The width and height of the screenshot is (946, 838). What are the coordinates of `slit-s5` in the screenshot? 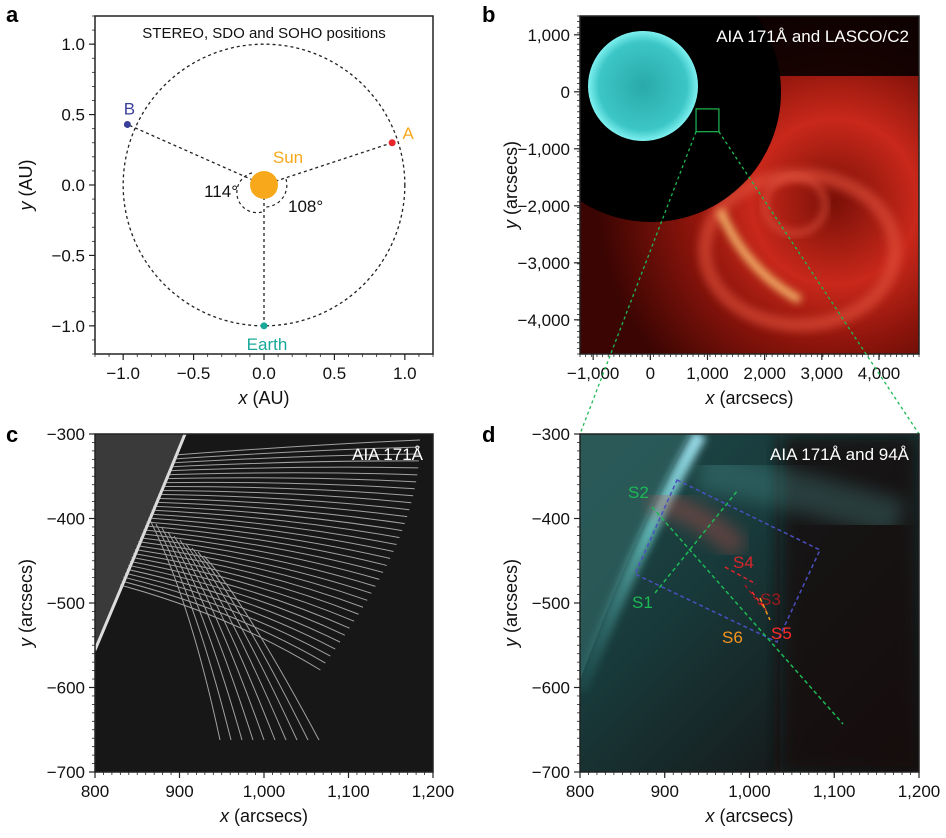 It's located at (759, 601).